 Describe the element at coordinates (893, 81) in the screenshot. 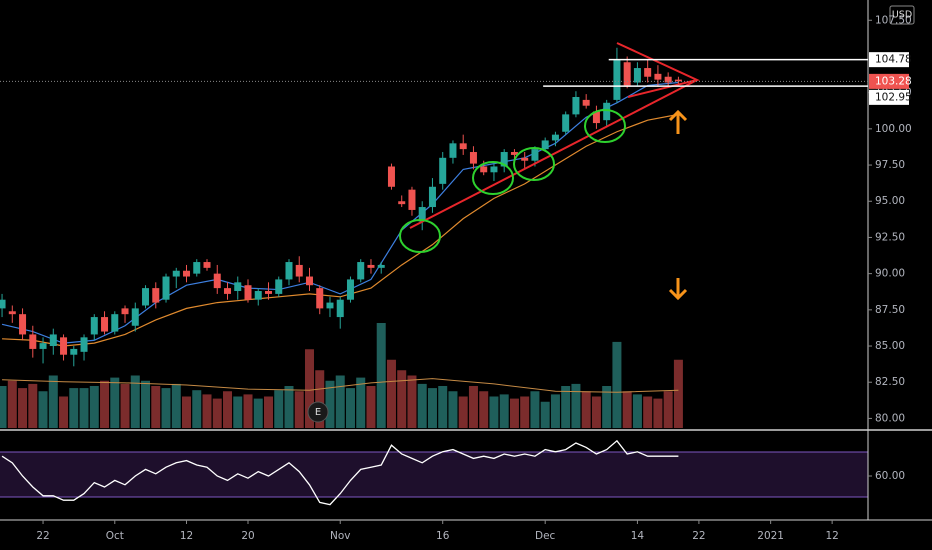

I see `price-label: 103.28` at that location.